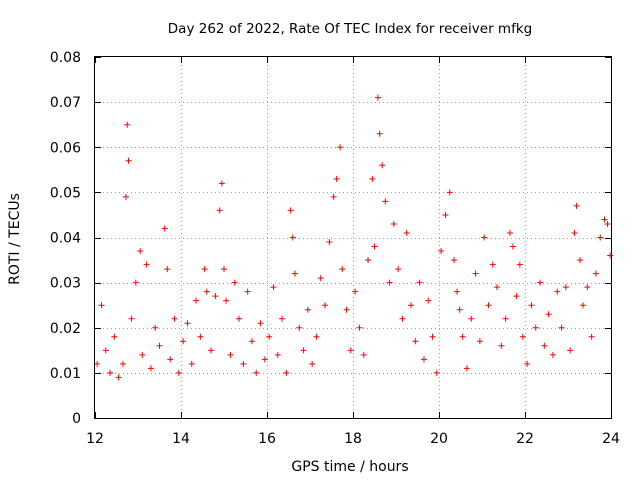 Image resolution: width=640 pixels, height=480 pixels. I want to click on y-axis-title: ROTI / TECUs, so click(15, 239).